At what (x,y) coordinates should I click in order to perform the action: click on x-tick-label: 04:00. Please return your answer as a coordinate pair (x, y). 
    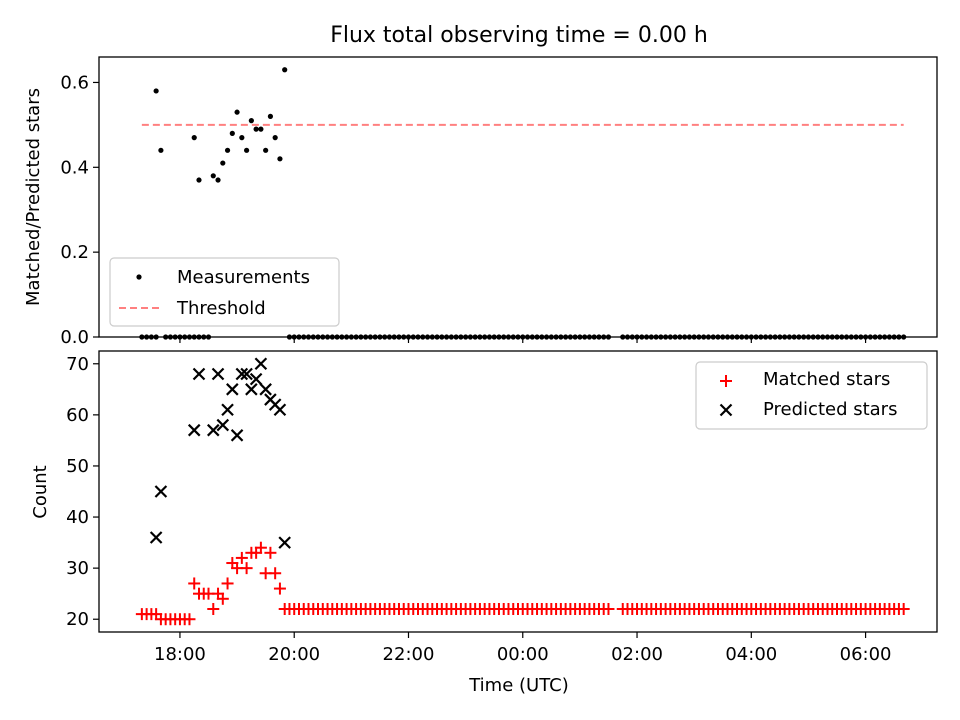
    Looking at the image, I should click on (751, 654).